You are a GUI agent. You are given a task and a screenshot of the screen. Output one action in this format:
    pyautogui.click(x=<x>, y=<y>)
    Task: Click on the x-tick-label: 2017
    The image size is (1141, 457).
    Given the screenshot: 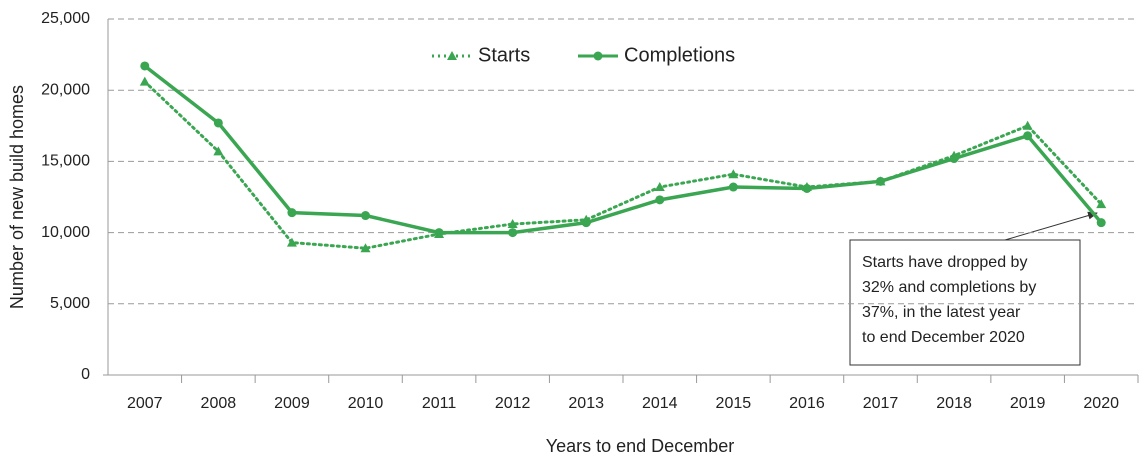 What is the action you would take?
    pyautogui.click(x=881, y=403)
    